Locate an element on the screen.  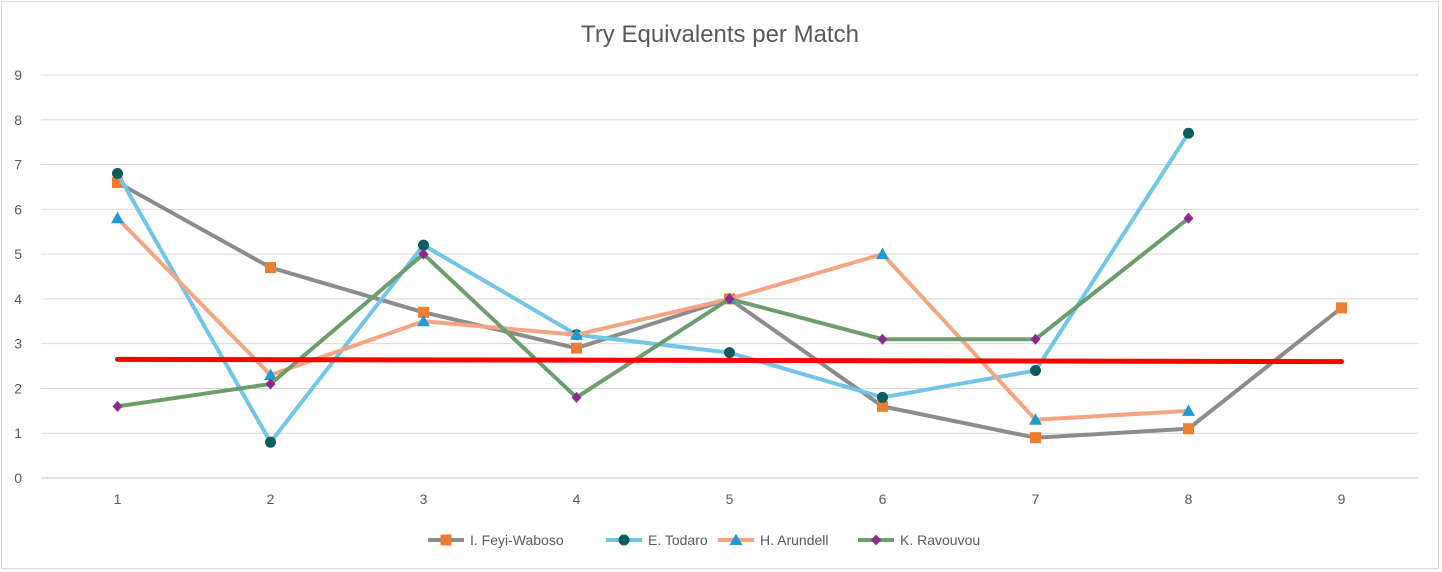
x-axis-ticks: 1 2 3 4 5 6 7 8 9 is located at coordinates (730, 499).